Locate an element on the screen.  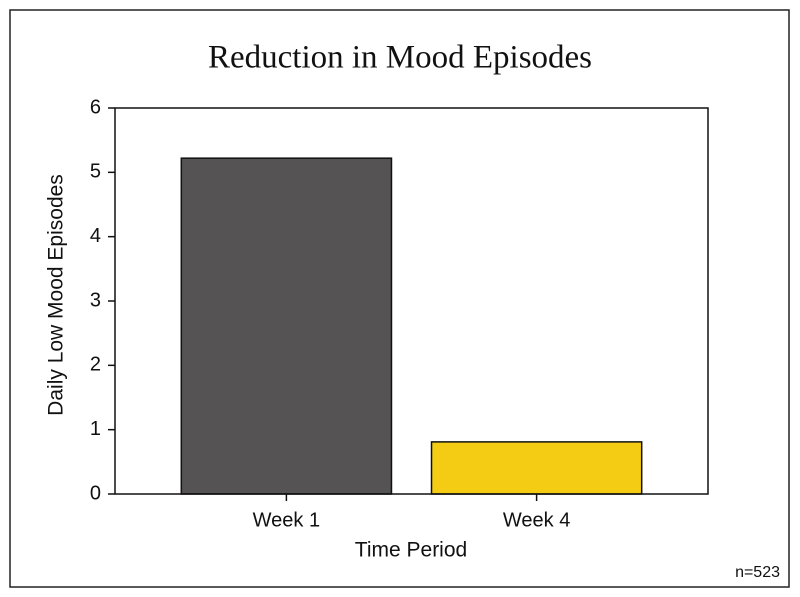
y-tick-label: 2 is located at coordinates (95, 365).